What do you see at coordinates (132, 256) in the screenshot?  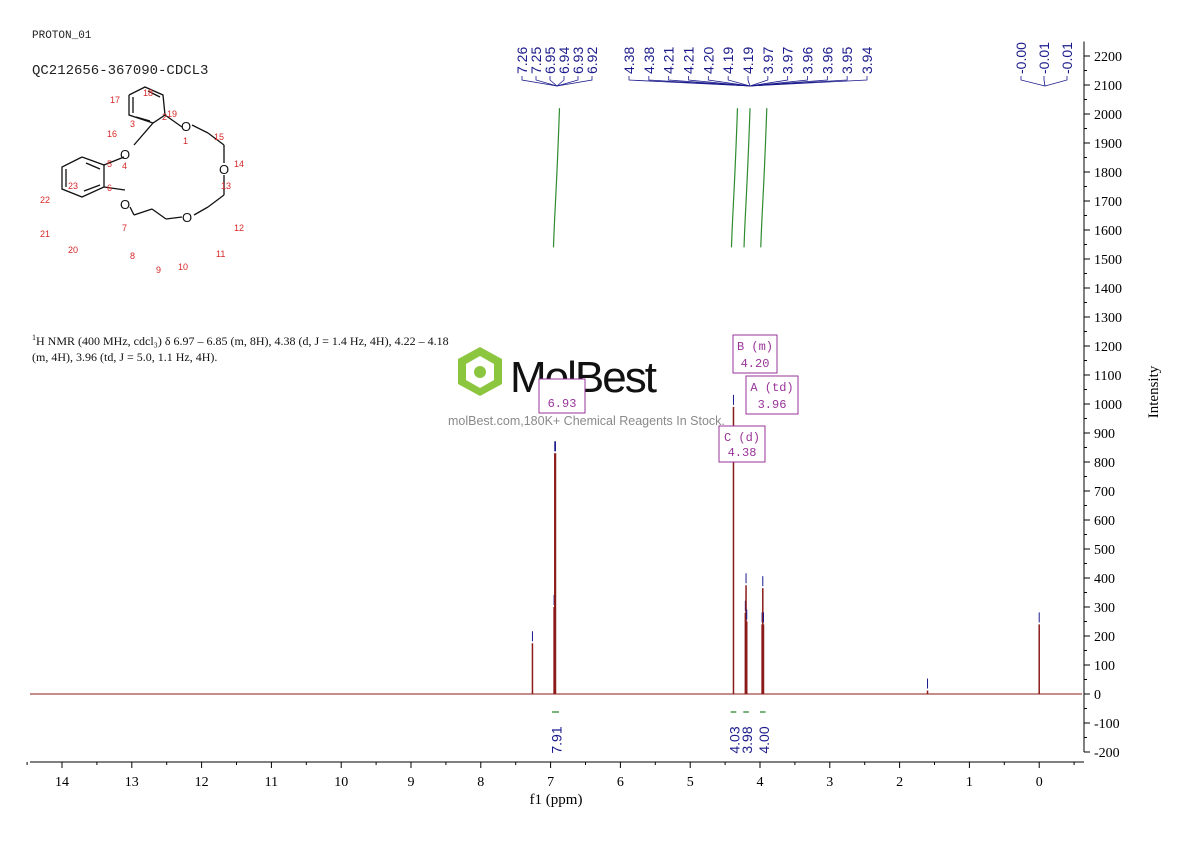 I see `atom-number: 8` at bounding box center [132, 256].